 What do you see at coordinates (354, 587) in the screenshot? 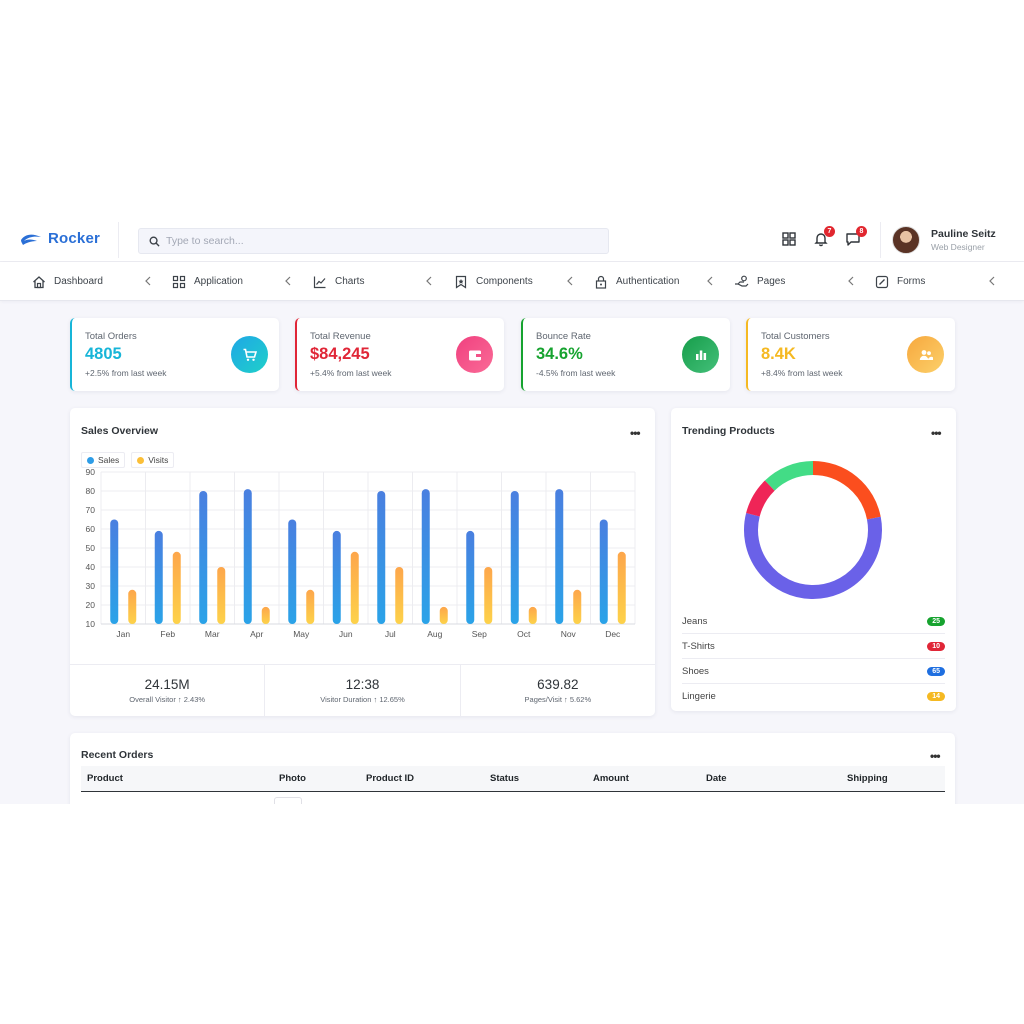
I see `bar-visits-jun` at bounding box center [354, 587].